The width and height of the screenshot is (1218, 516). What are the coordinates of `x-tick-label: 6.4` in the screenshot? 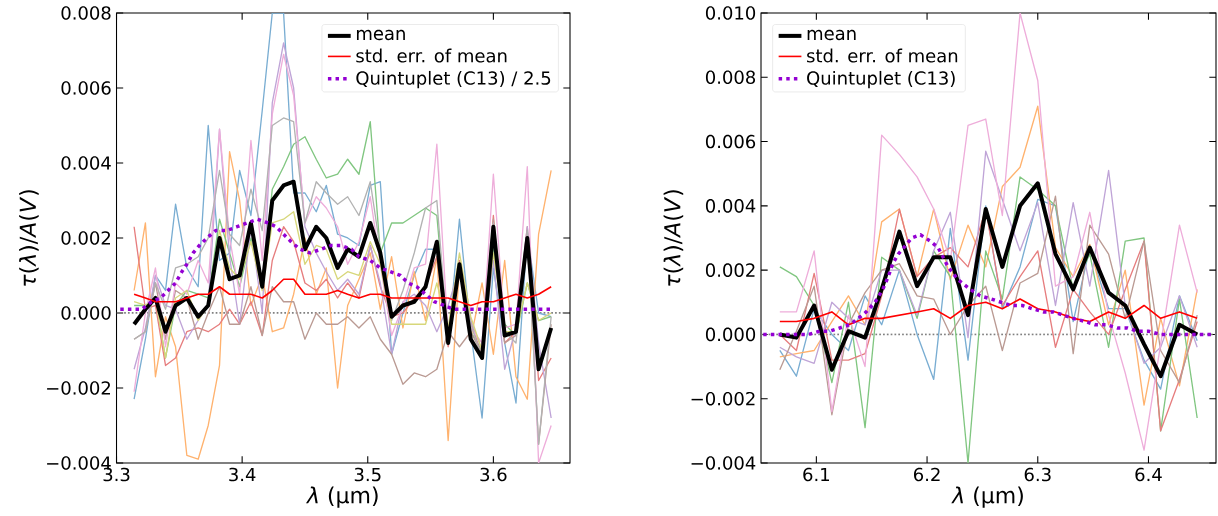 It's located at (1148, 474).